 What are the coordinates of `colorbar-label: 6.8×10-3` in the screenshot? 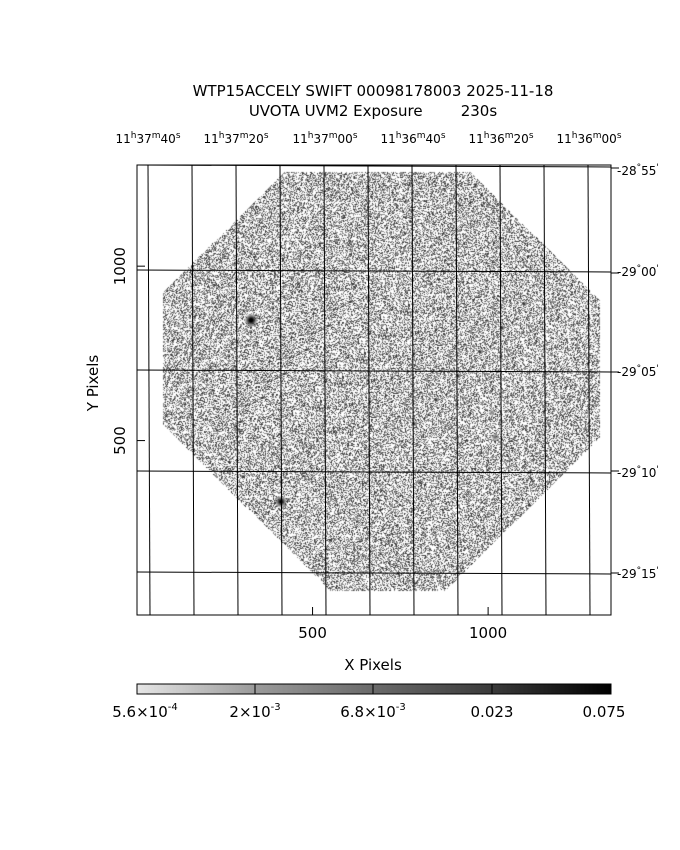 It's located at (373, 711).